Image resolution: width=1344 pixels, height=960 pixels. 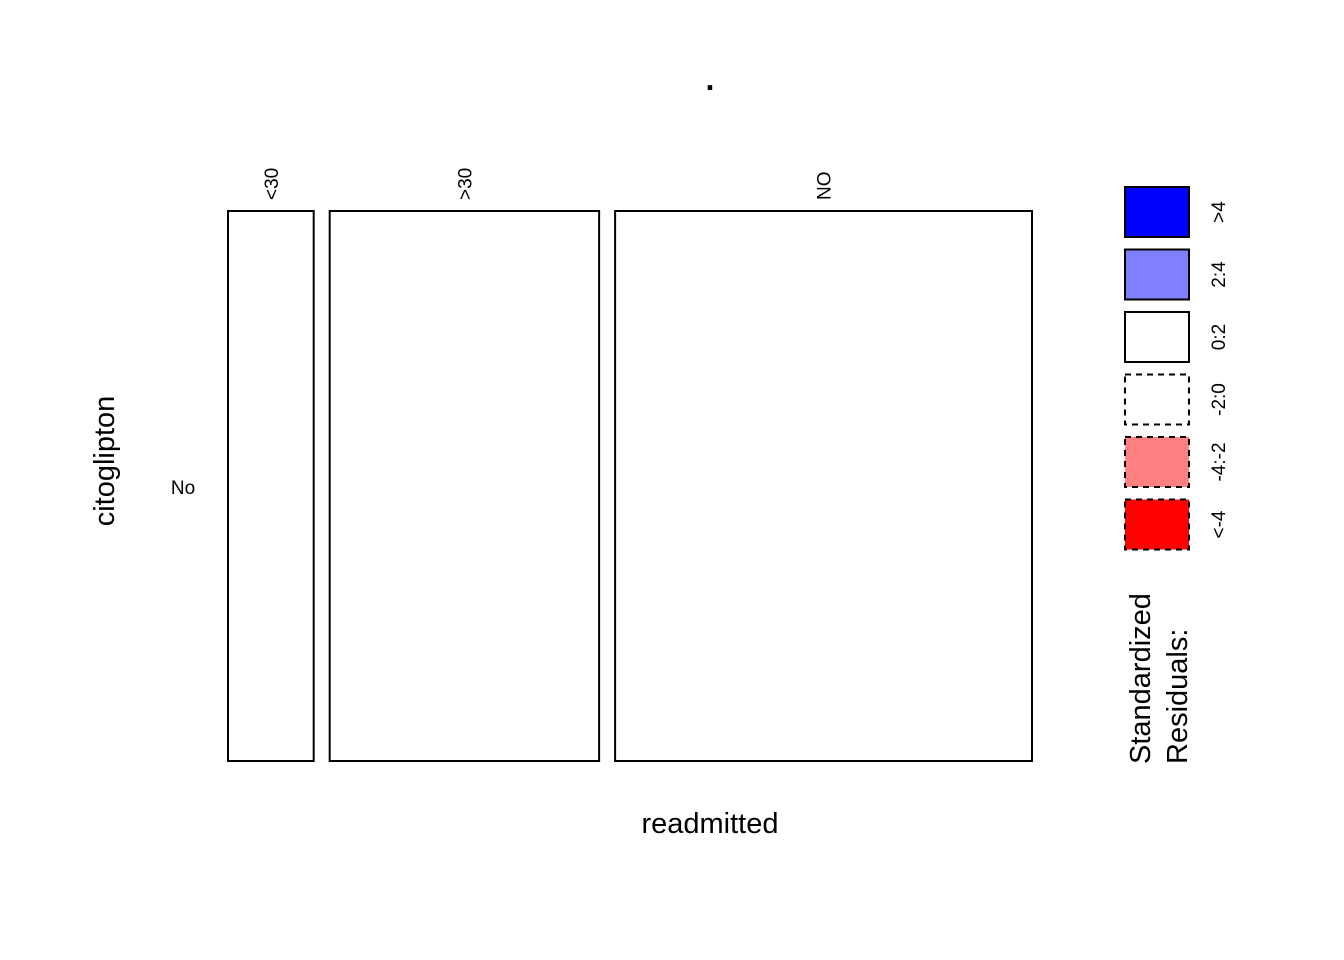 I want to click on column-label: >30, so click(x=465, y=184).